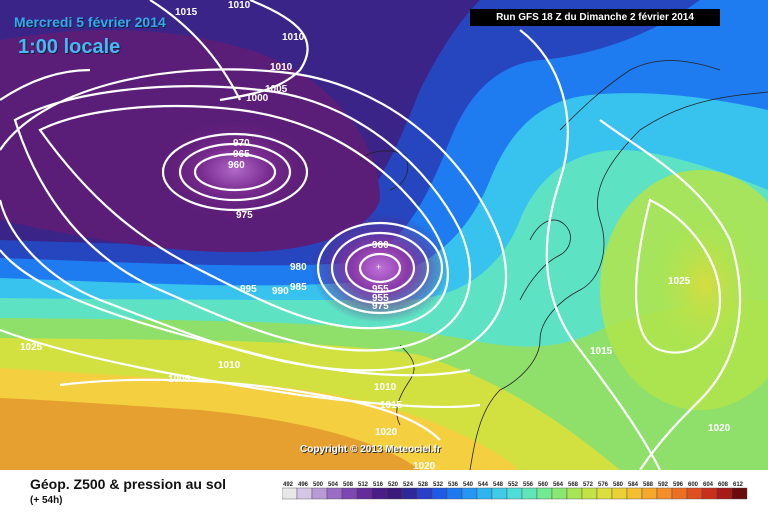  What do you see at coordinates (648, 485) in the screenshot?
I see `legend-tick-label: 588` at bounding box center [648, 485].